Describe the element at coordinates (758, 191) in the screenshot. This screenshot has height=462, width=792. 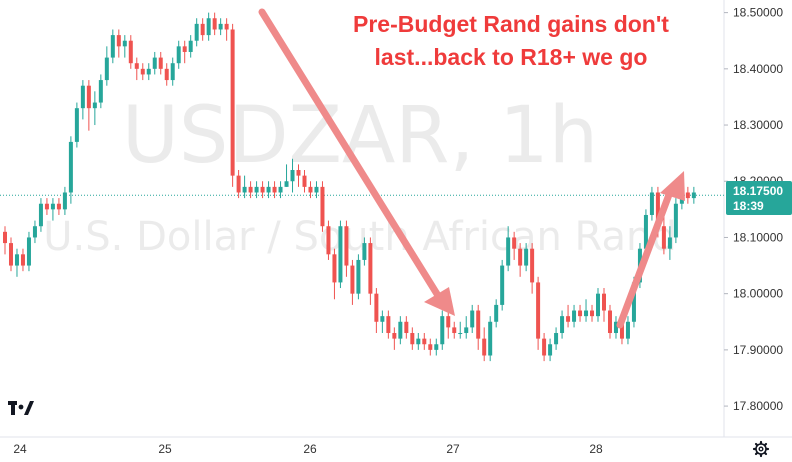
I see `last-price-value: 18.17500` at that location.